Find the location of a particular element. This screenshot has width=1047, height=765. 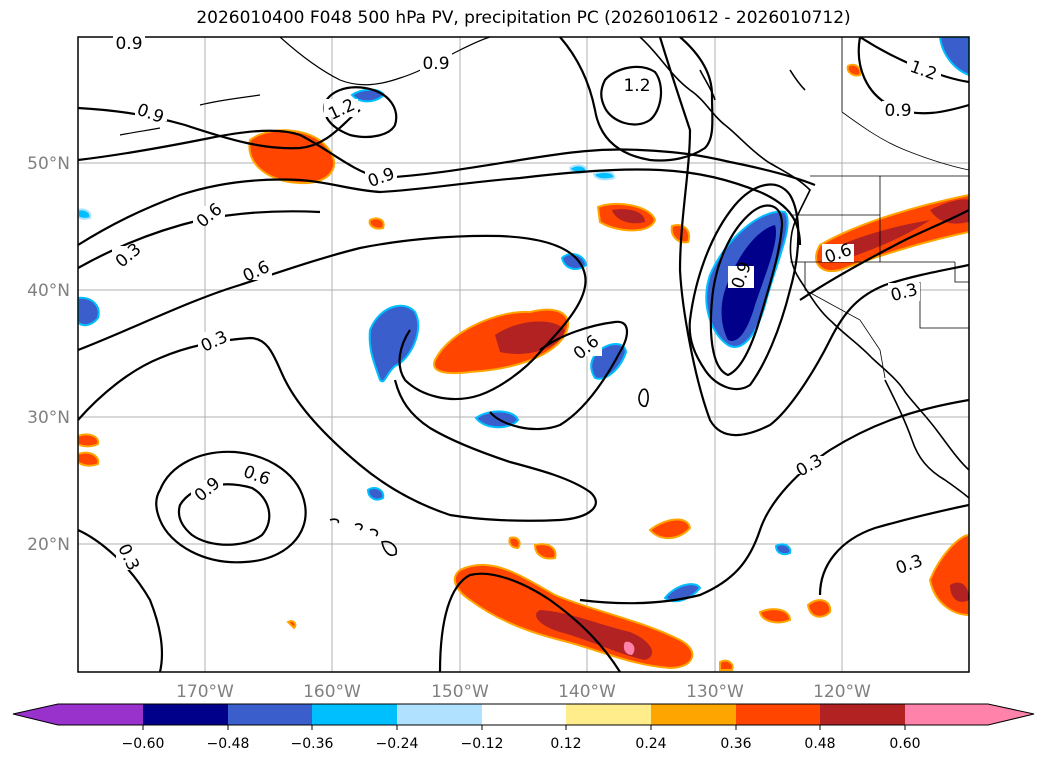

colorbar-extend-high is located at coordinates (1011, 714).